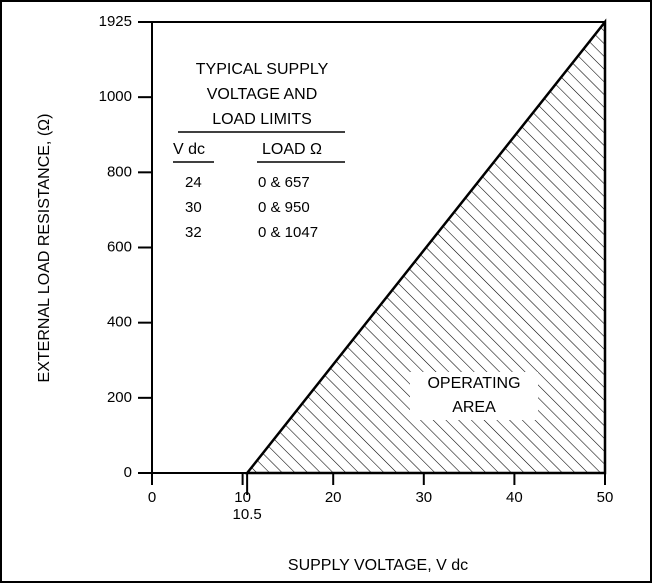  I want to click on x-tick-label: 0, so click(152, 497).